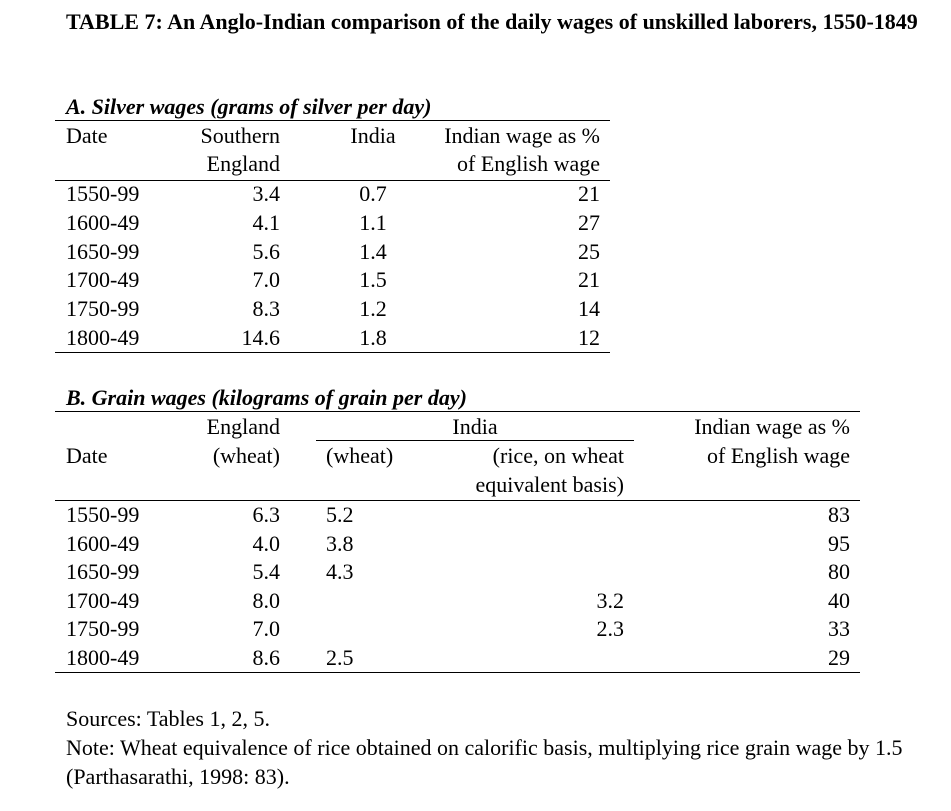 This screenshot has width=951, height=811. Describe the element at coordinates (610, 628) in the screenshot. I see `b-row-rice: 2.3` at that location.